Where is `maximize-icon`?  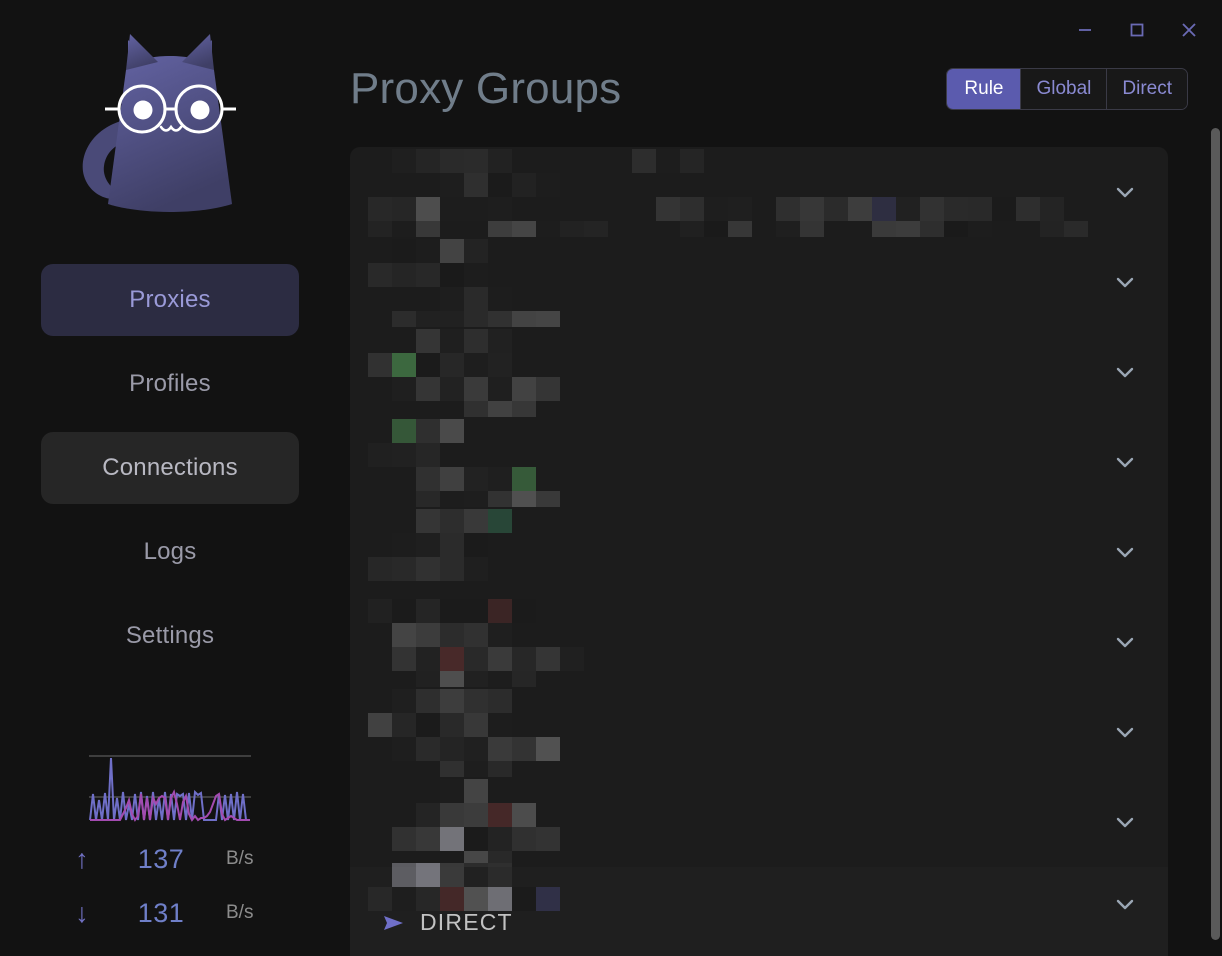 maximize-icon is located at coordinates (1137, 30).